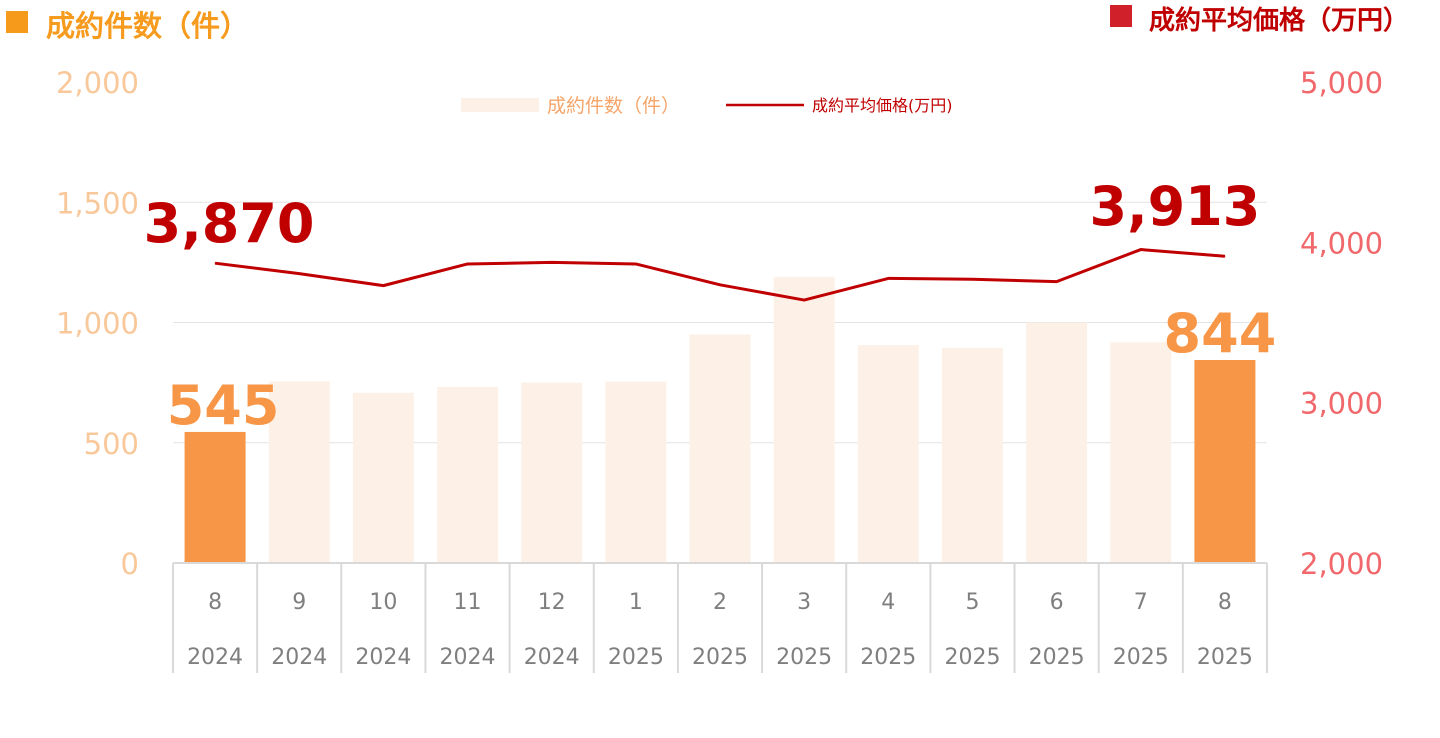 This screenshot has height=738, width=1440. What do you see at coordinates (707, 106) in the screenshot?
I see `legend: 成約件数（件） 成約平均価格(万円)` at bounding box center [707, 106].